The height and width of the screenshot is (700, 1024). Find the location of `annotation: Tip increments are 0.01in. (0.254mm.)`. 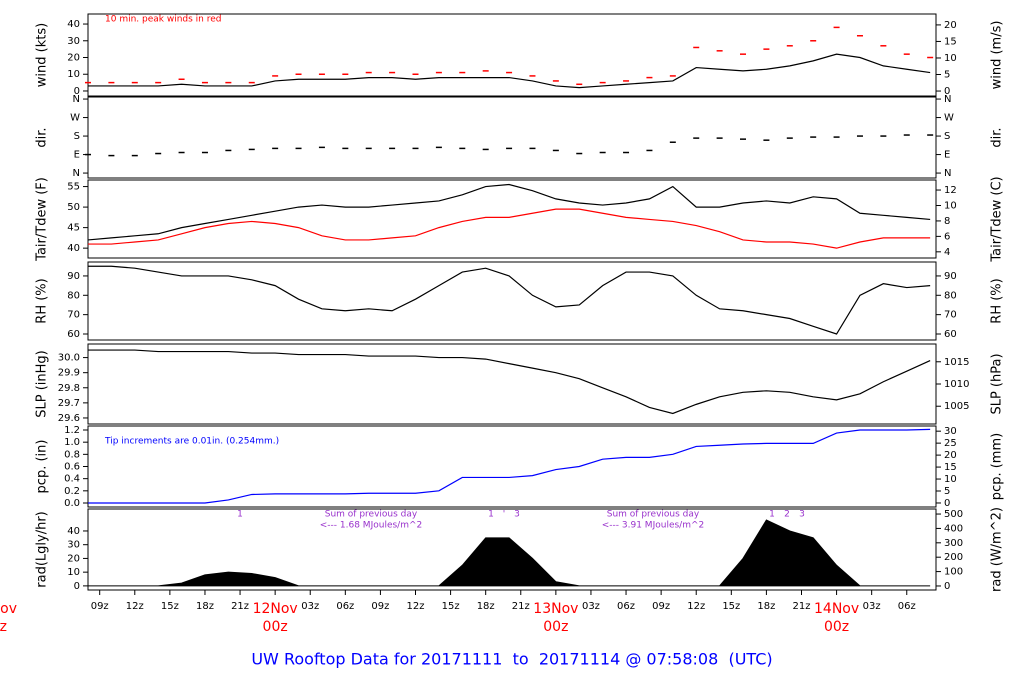

annotation: Tip increments are 0.01in. (0.254mm.) is located at coordinates (191, 442).